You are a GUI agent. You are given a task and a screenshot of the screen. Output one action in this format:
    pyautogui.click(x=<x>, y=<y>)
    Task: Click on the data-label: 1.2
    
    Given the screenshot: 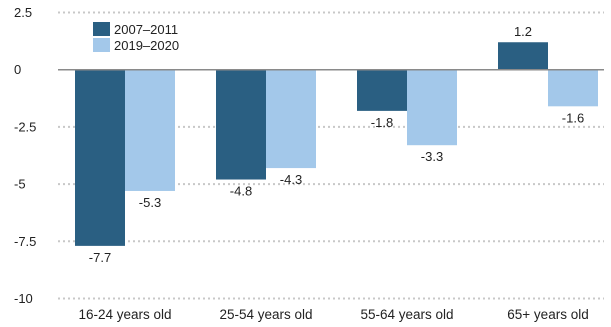 What is the action you would take?
    pyautogui.click(x=523, y=31)
    